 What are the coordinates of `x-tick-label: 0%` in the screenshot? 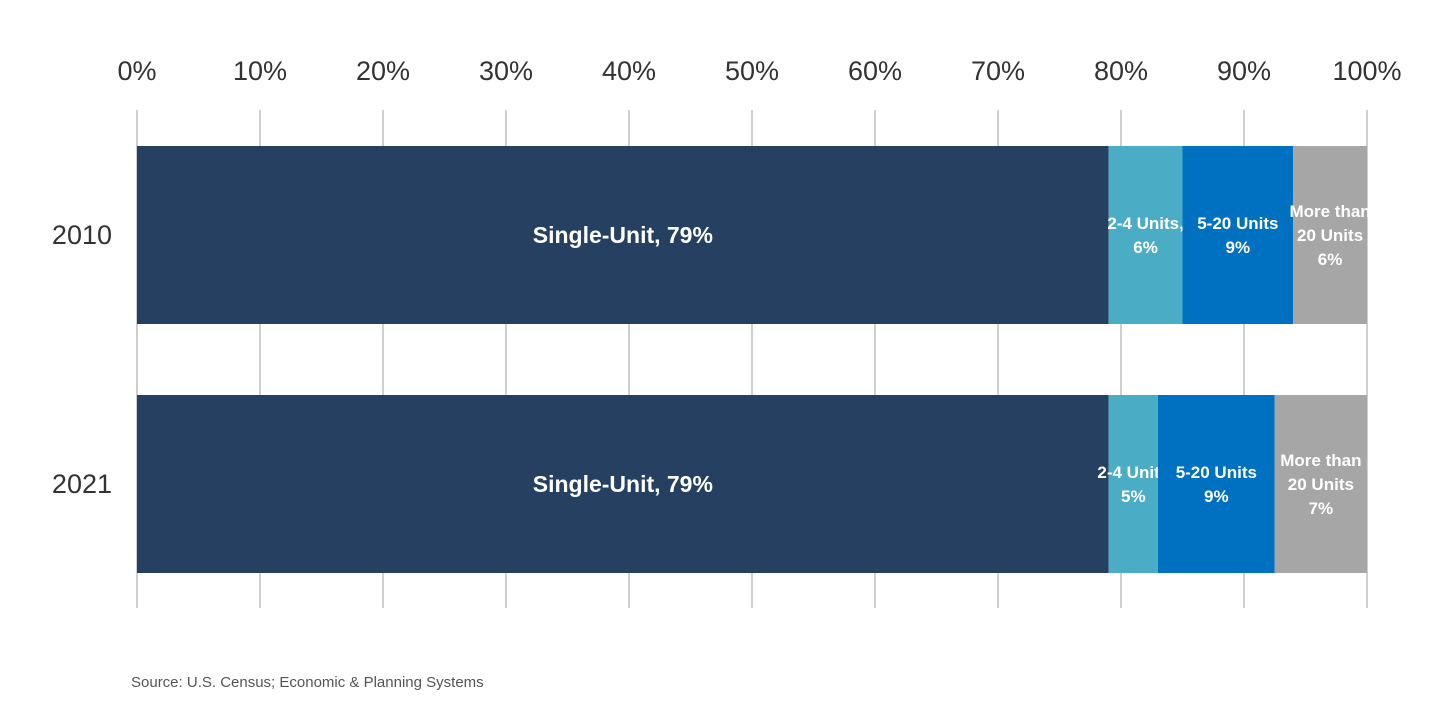 It's located at (136, 71).